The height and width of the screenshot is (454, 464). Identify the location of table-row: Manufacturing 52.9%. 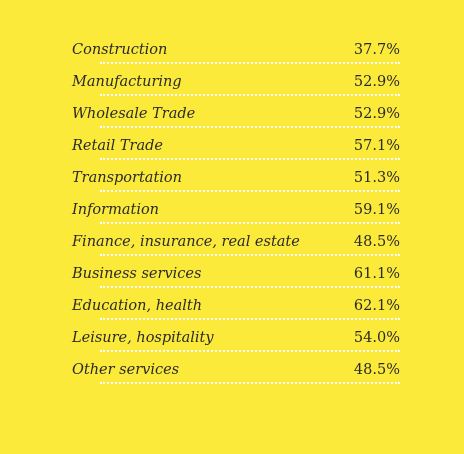
(236, 82).